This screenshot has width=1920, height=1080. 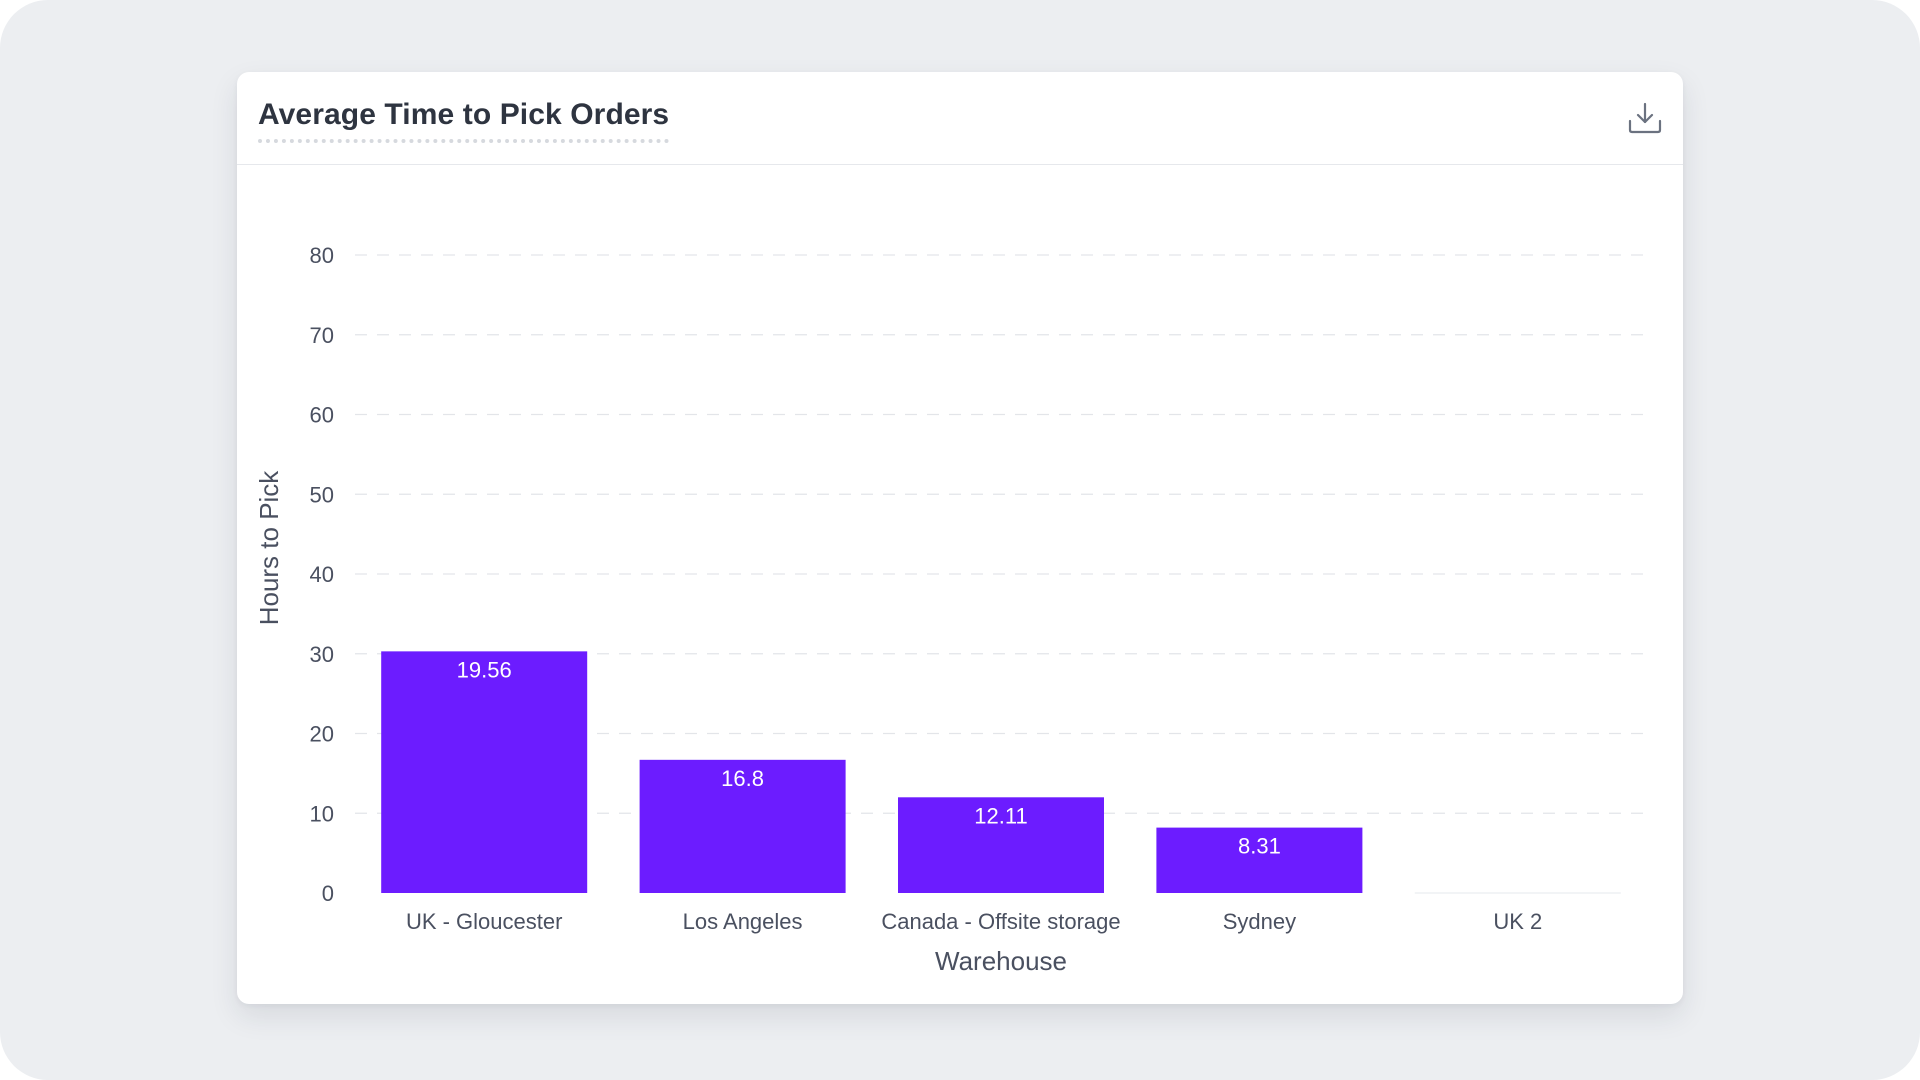 I want to click on y-tick-label: 60, so click(x=322, y=415).